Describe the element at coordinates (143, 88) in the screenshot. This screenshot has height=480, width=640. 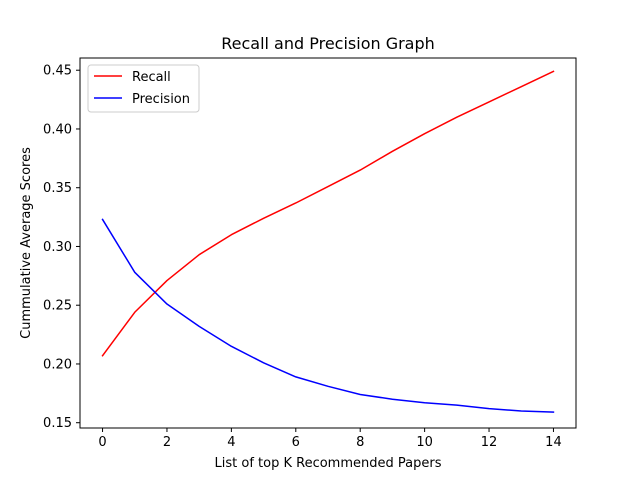
I see `legend: Recall Precision` at that location.